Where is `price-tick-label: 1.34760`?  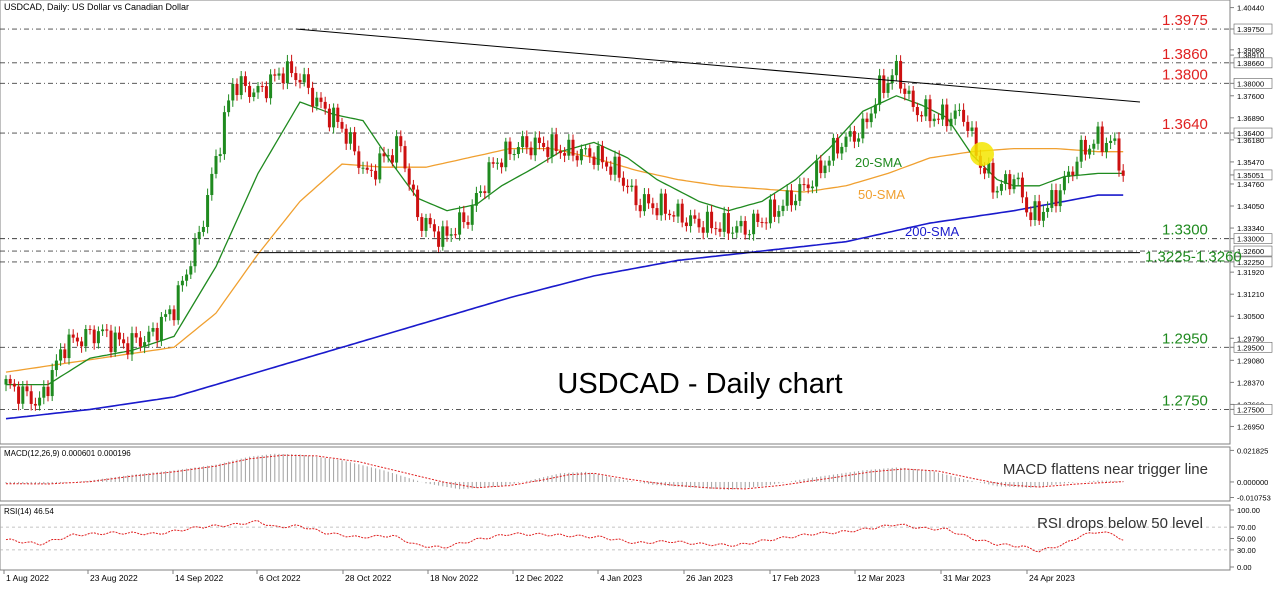
price-tick-label: 1.34760 is located at coordinates (1250, 184).